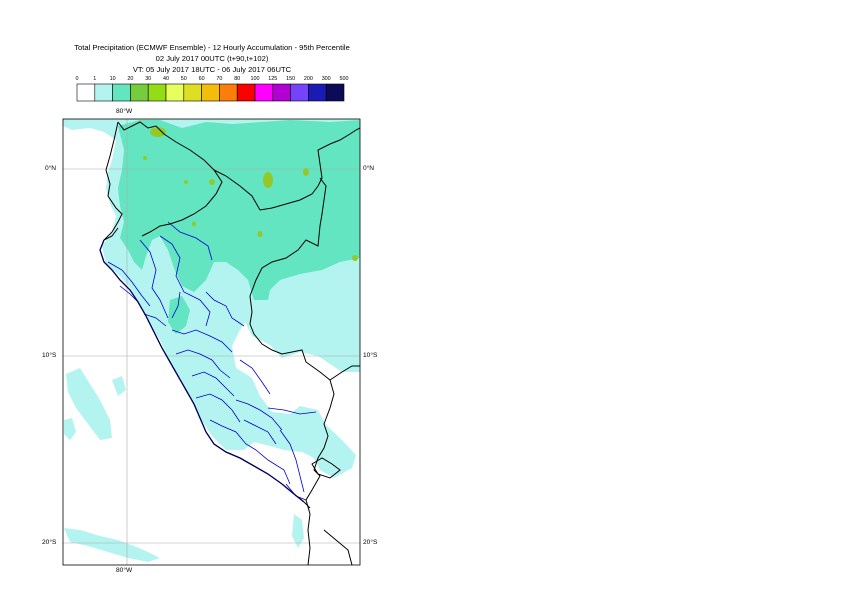  Describe the element at coordinates (184, 79) in the screenshot. I see `legend-tick-label: 50` at that location.